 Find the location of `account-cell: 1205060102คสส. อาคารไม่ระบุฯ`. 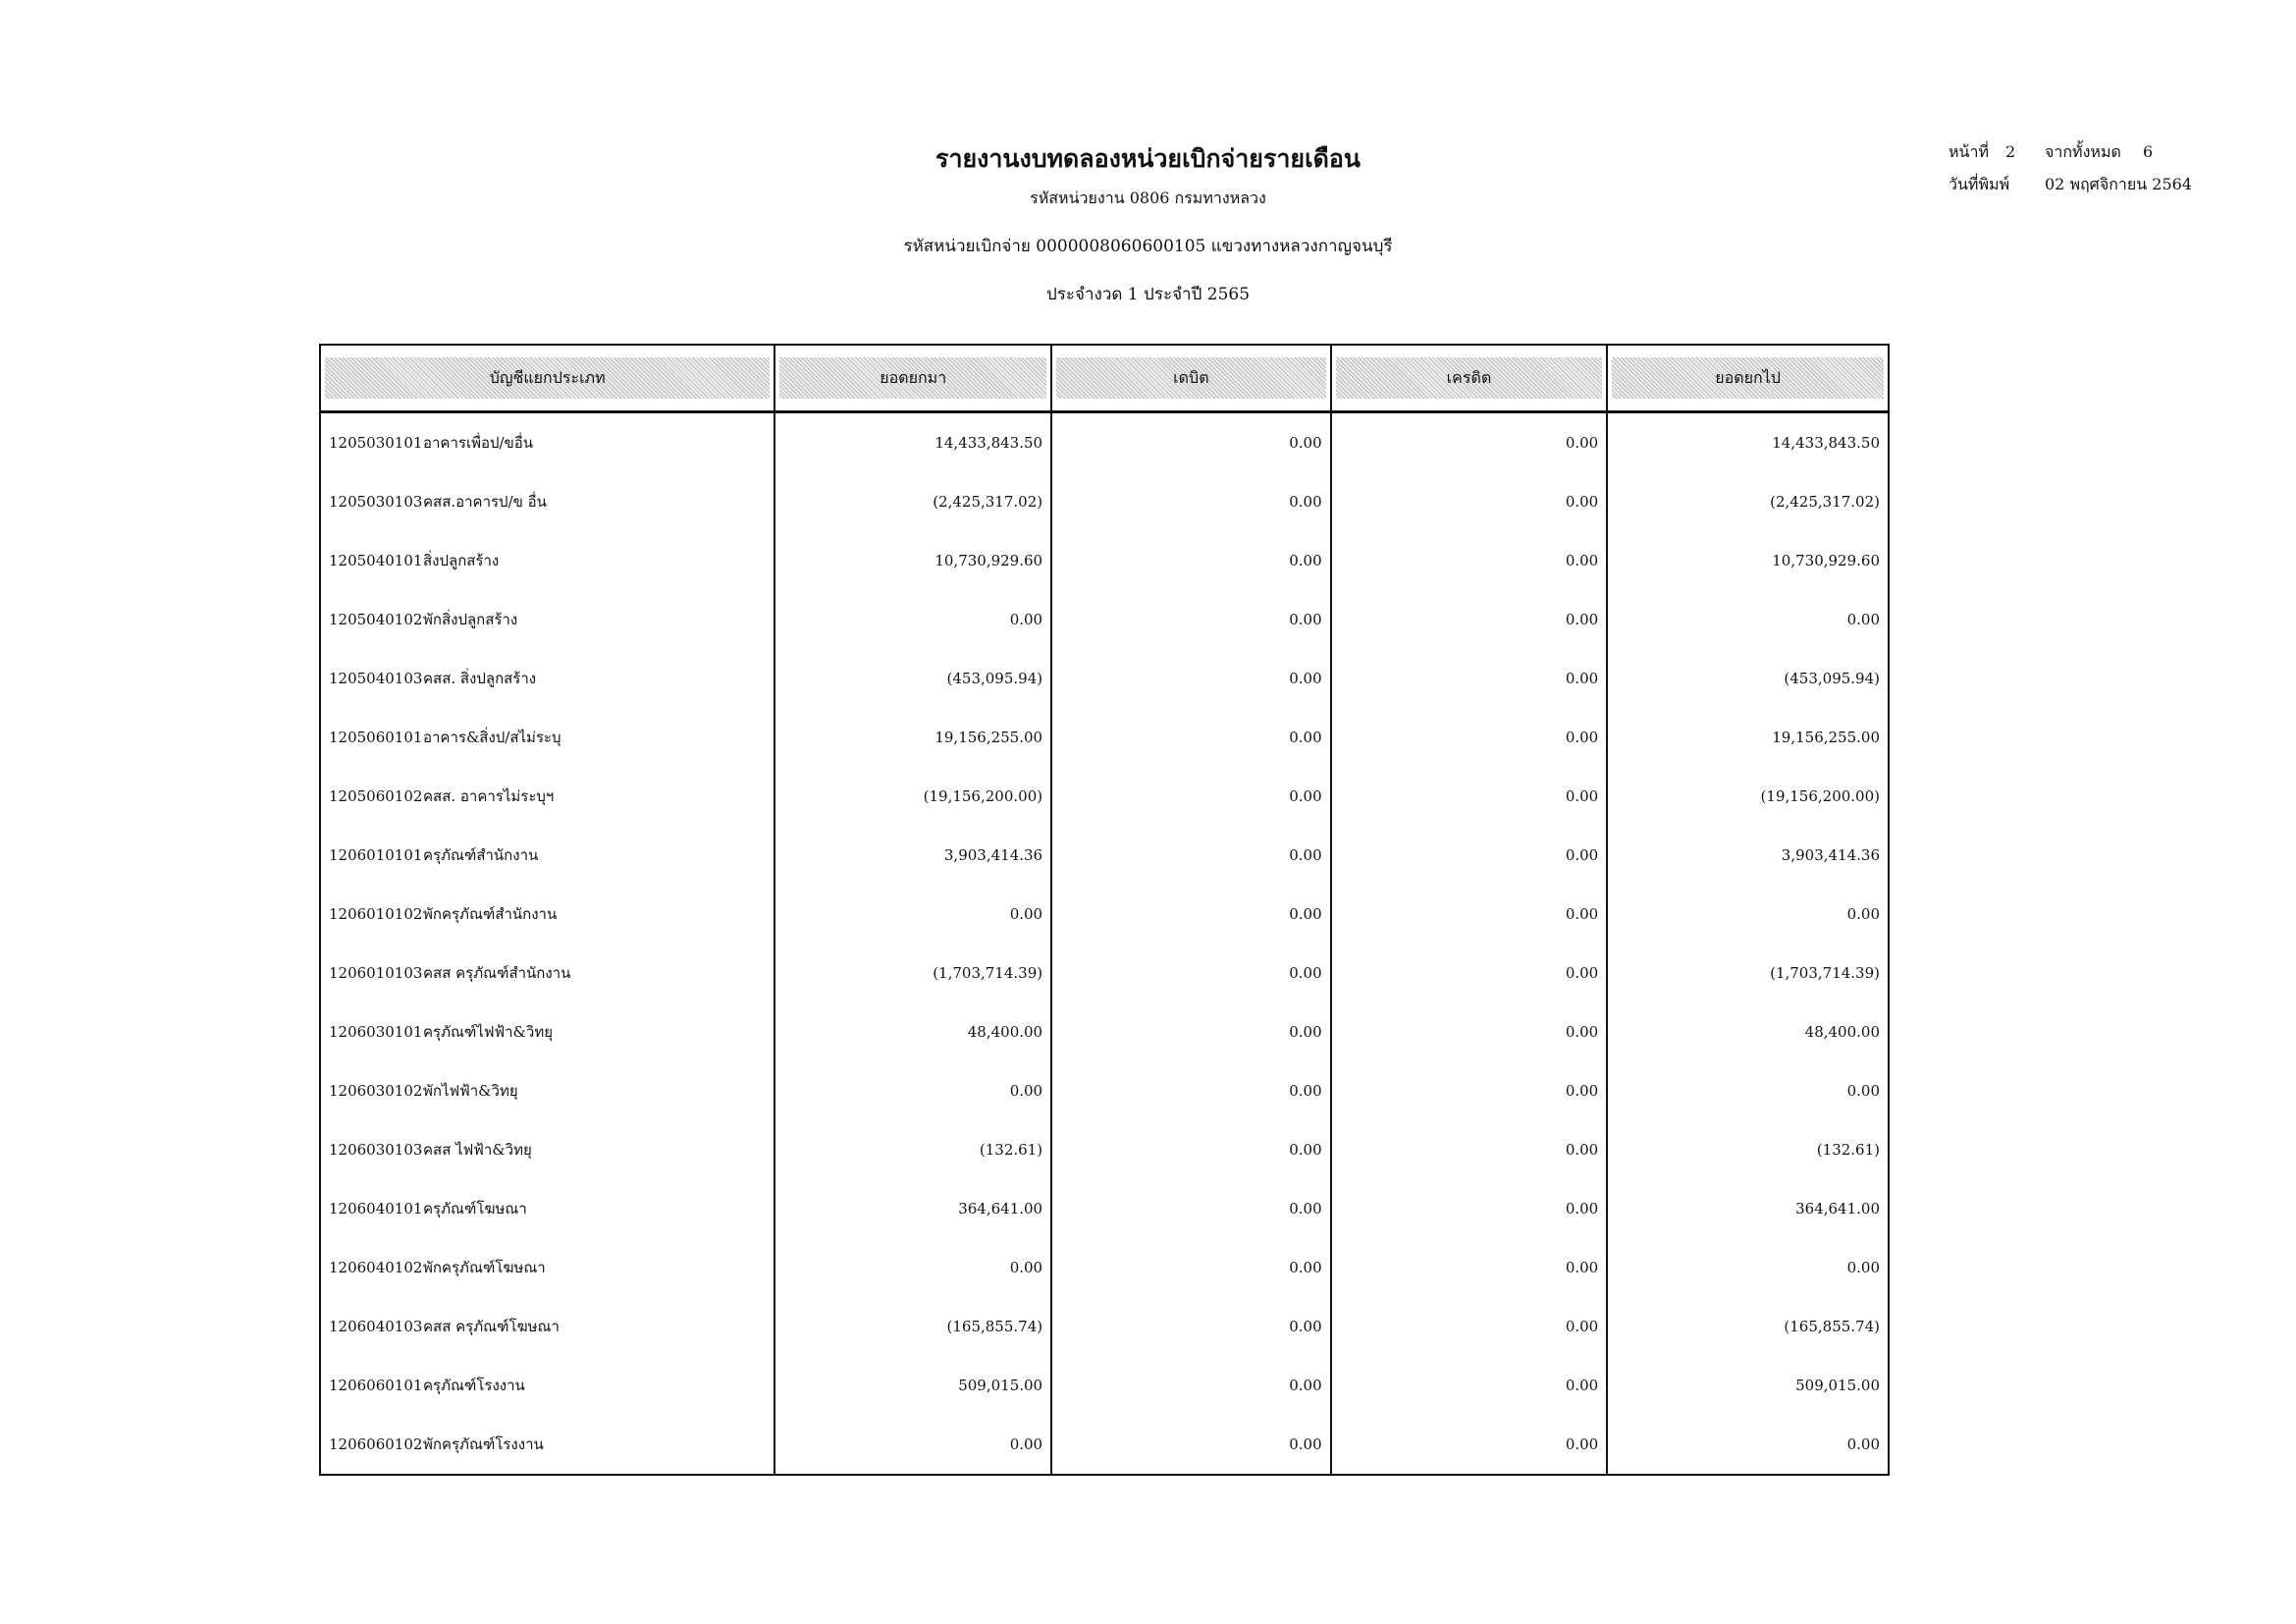

account-cell: 1205060102คสส. อาคารไม่ระบุฯ is located at coordinates (547, 796).